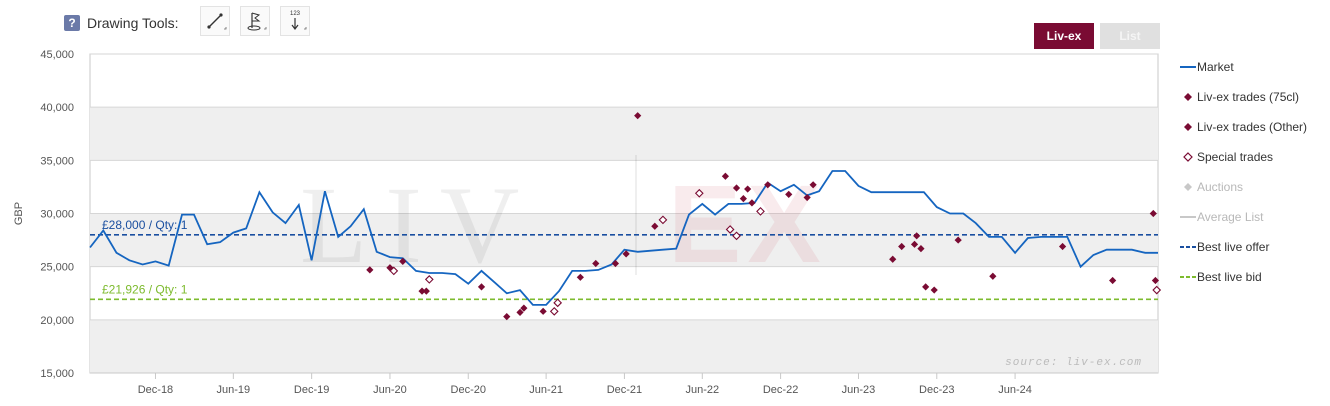 This screenshot has height=406, width=1330. What do you see at coordinates (1233, 247) in the screenshot?
I see `legend-label: Best live offer` at bounding box center [1233, 247].